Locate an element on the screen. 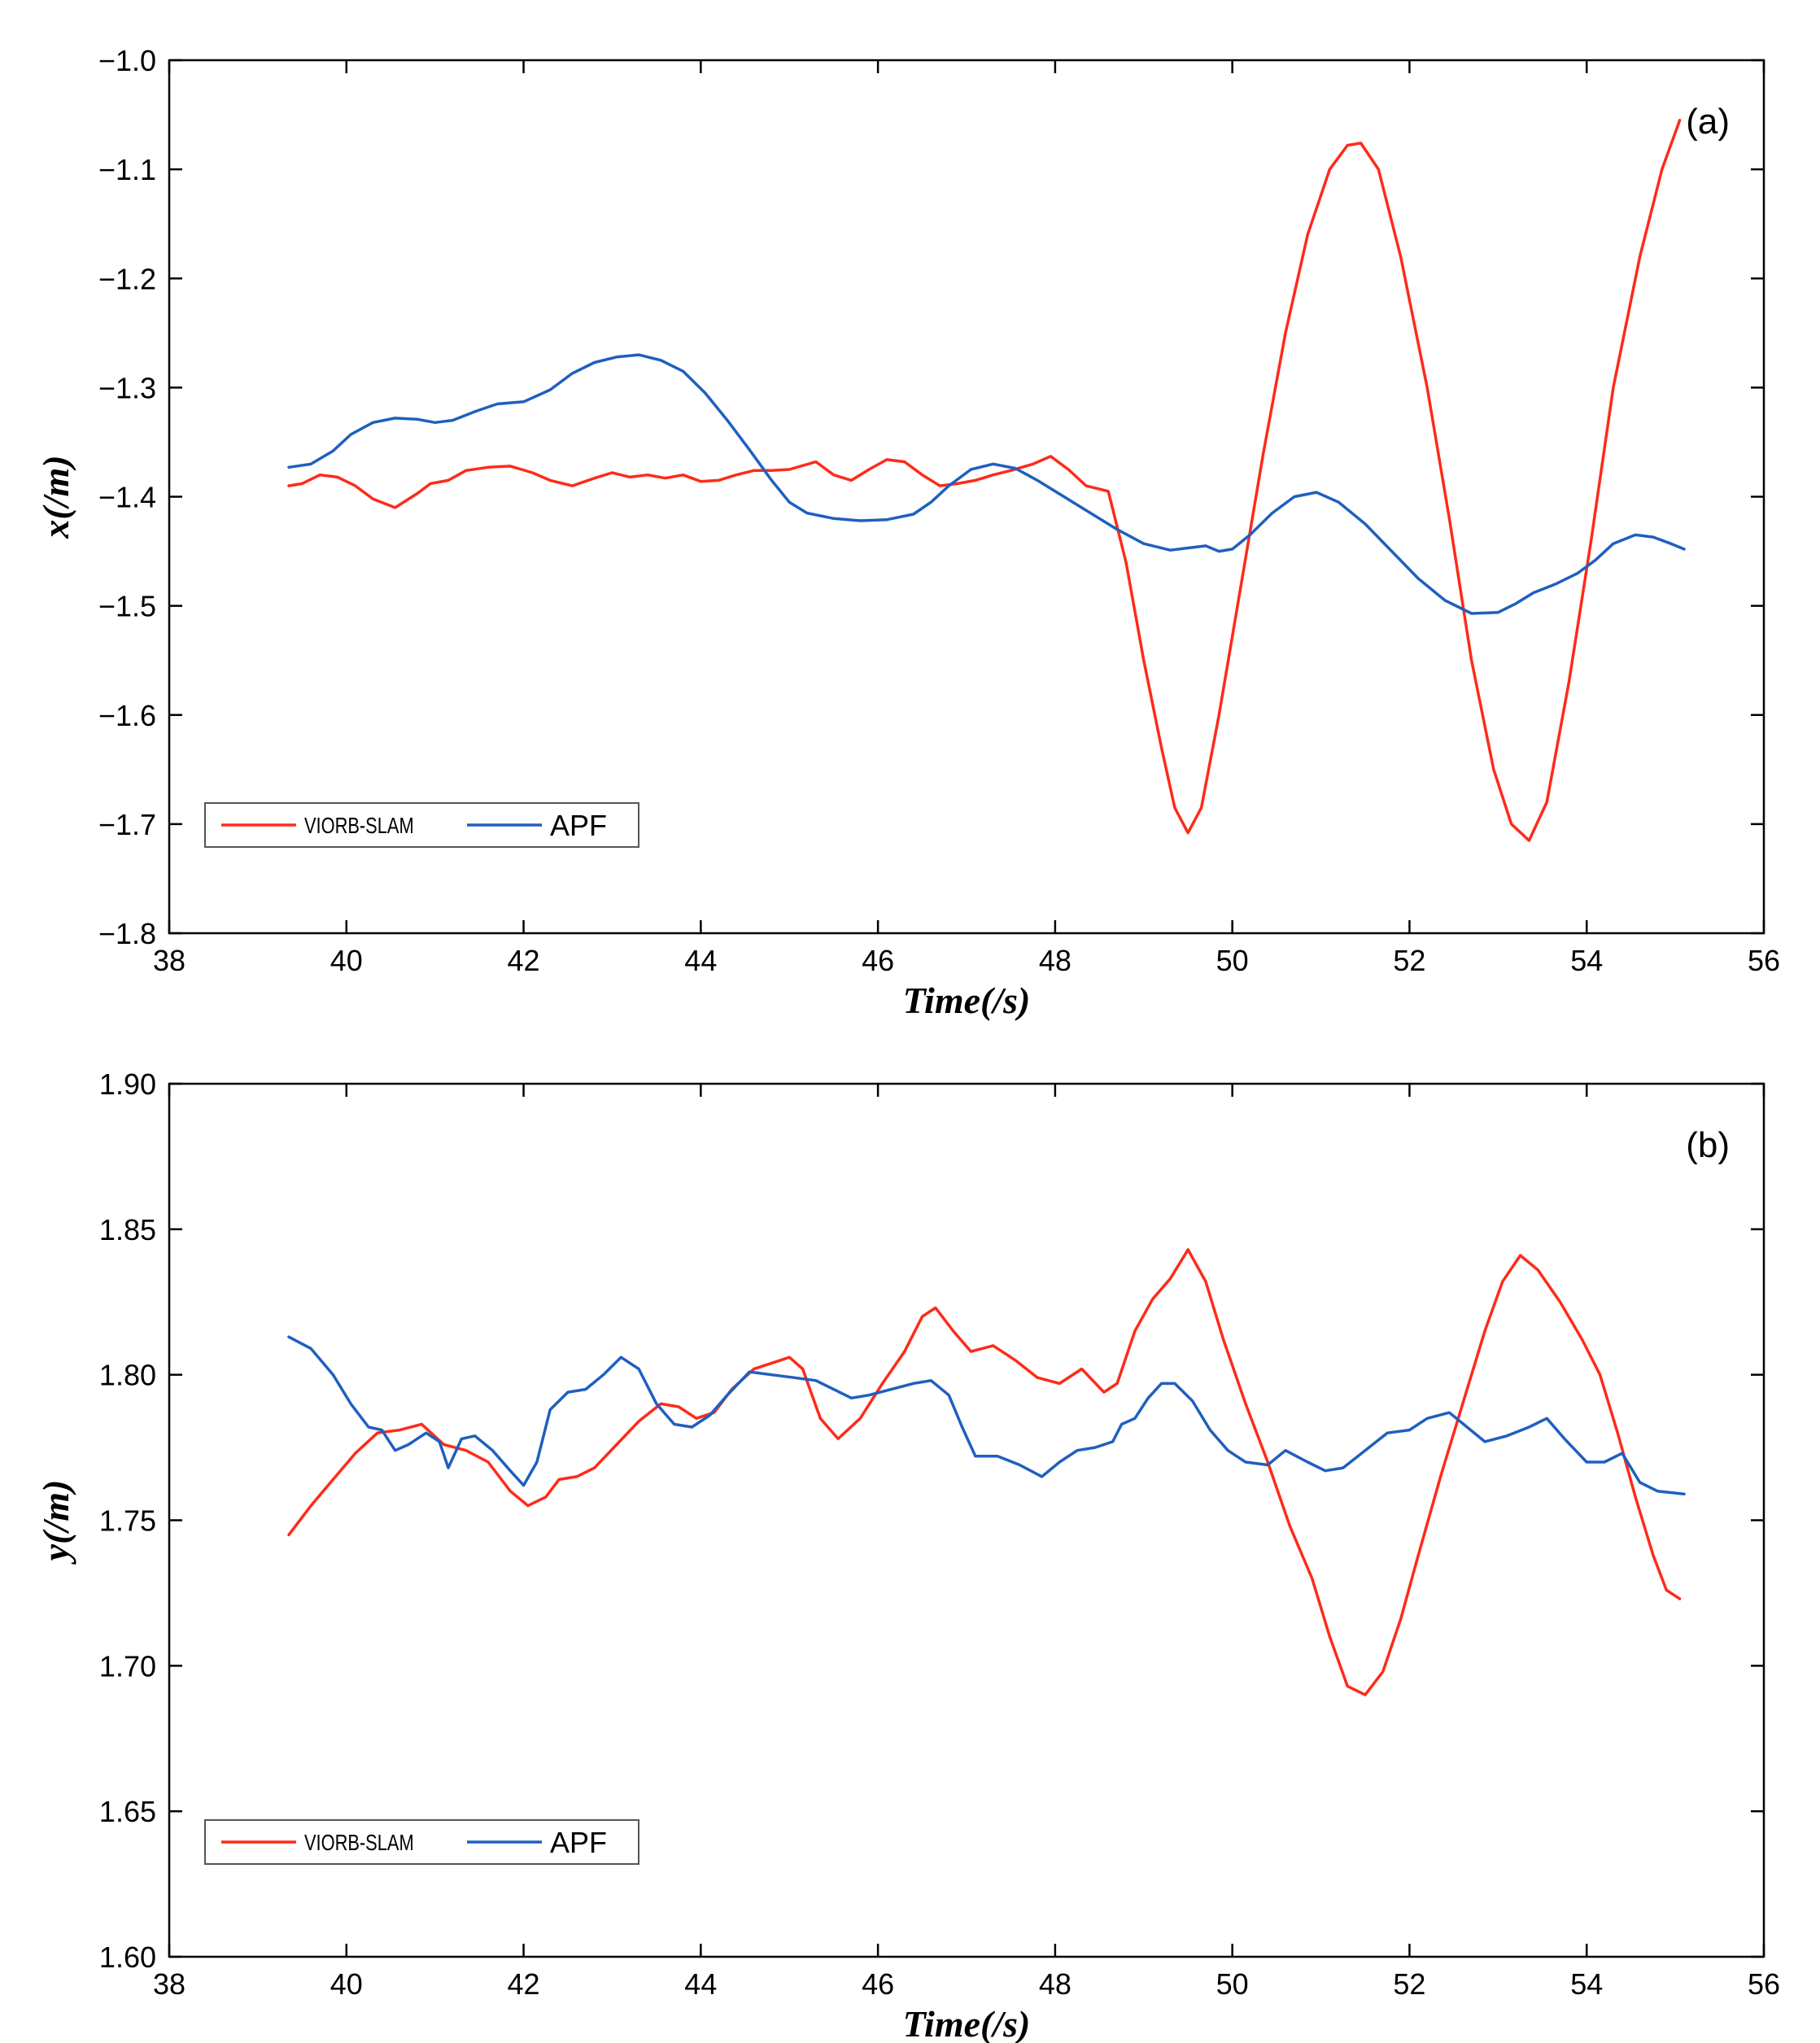 This screenshot has height=2043, width=1820. y-tick-label: −1.8 is located at coordinates (127, 933).